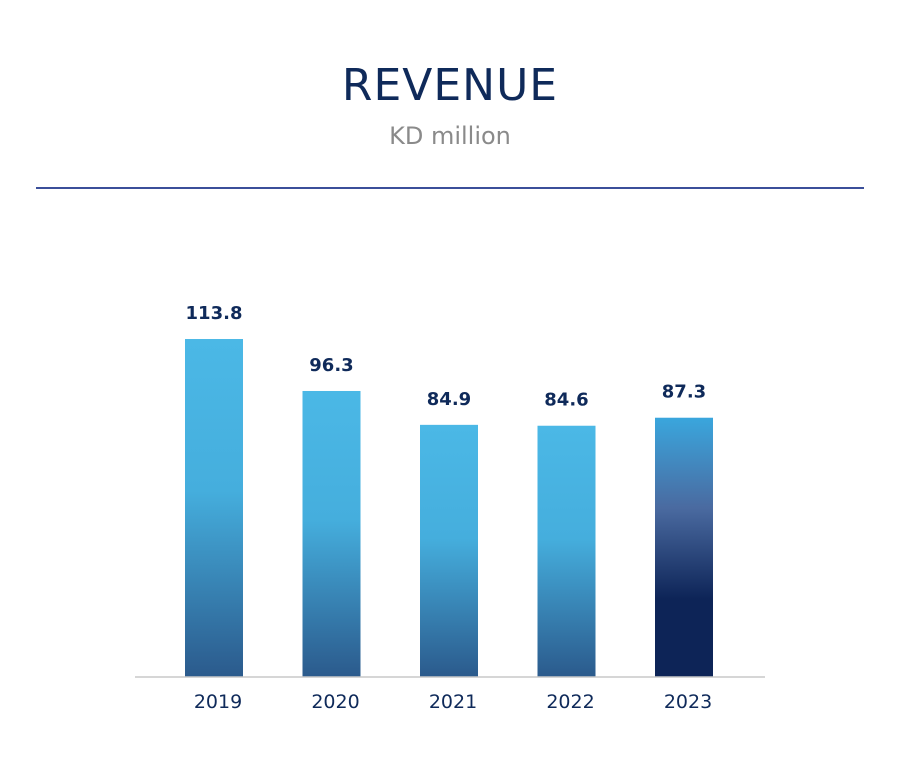 The height and width of the screenshot is (783, 900). What do you see at coordinates (566, 400) in the screenshot?
I see `data-label-2022: 84.6` at bounding box center [566, 400].